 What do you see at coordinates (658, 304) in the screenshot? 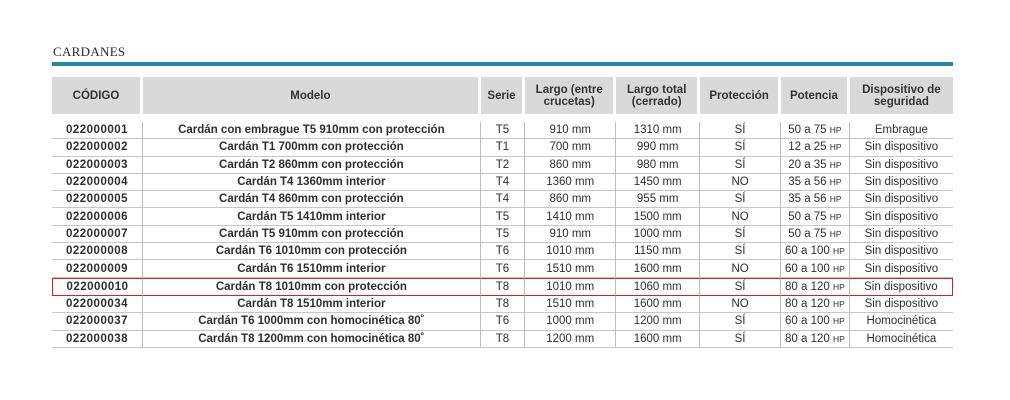
I see `cell-largo-total: 1600 mm` at bounding box center [658, 304].